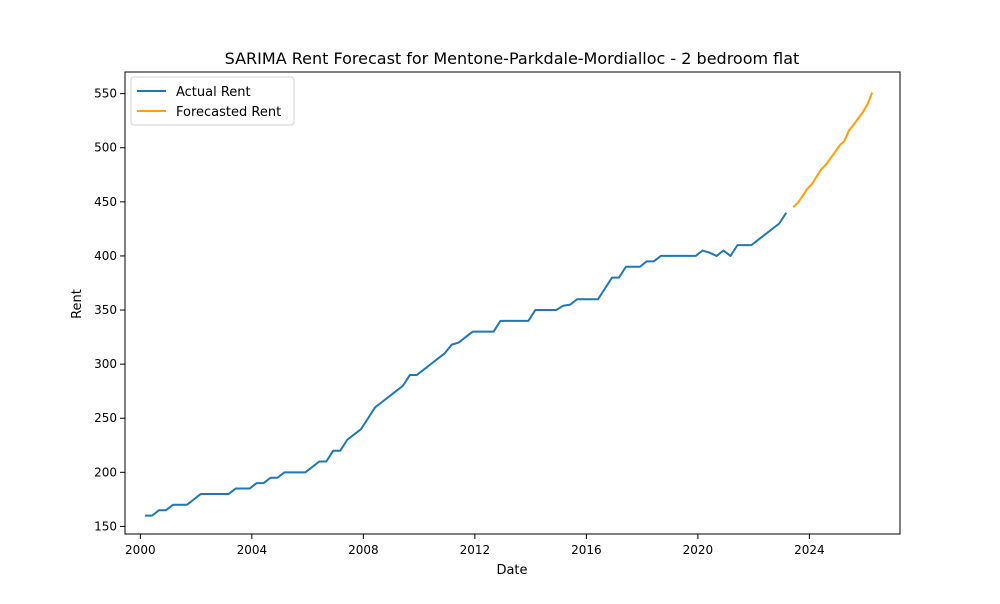 The height and width of the screenshot is (604, 1000). Describe the element at coordinates (252, 550) in the screenshot. I see `x-tick-label: 2004` at that location.